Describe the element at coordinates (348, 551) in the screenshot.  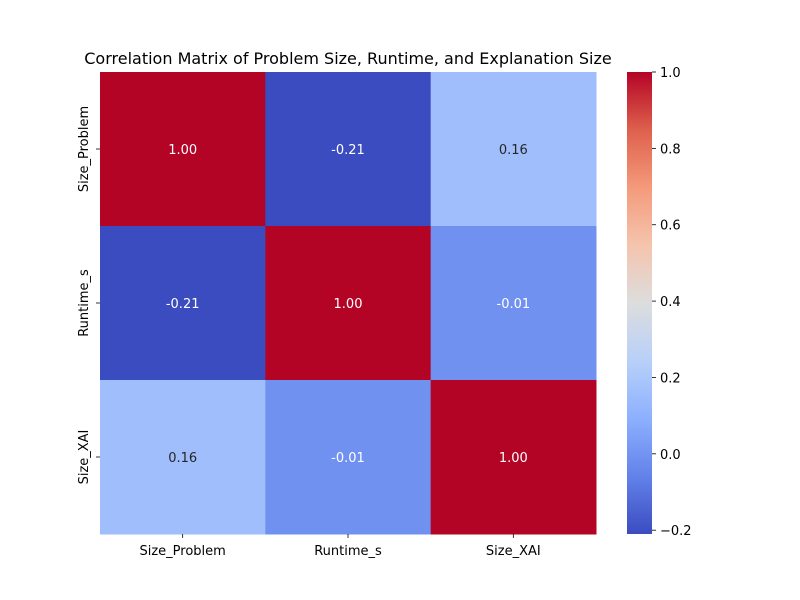
I see `x-tick-label: Runtime_s` at that location.